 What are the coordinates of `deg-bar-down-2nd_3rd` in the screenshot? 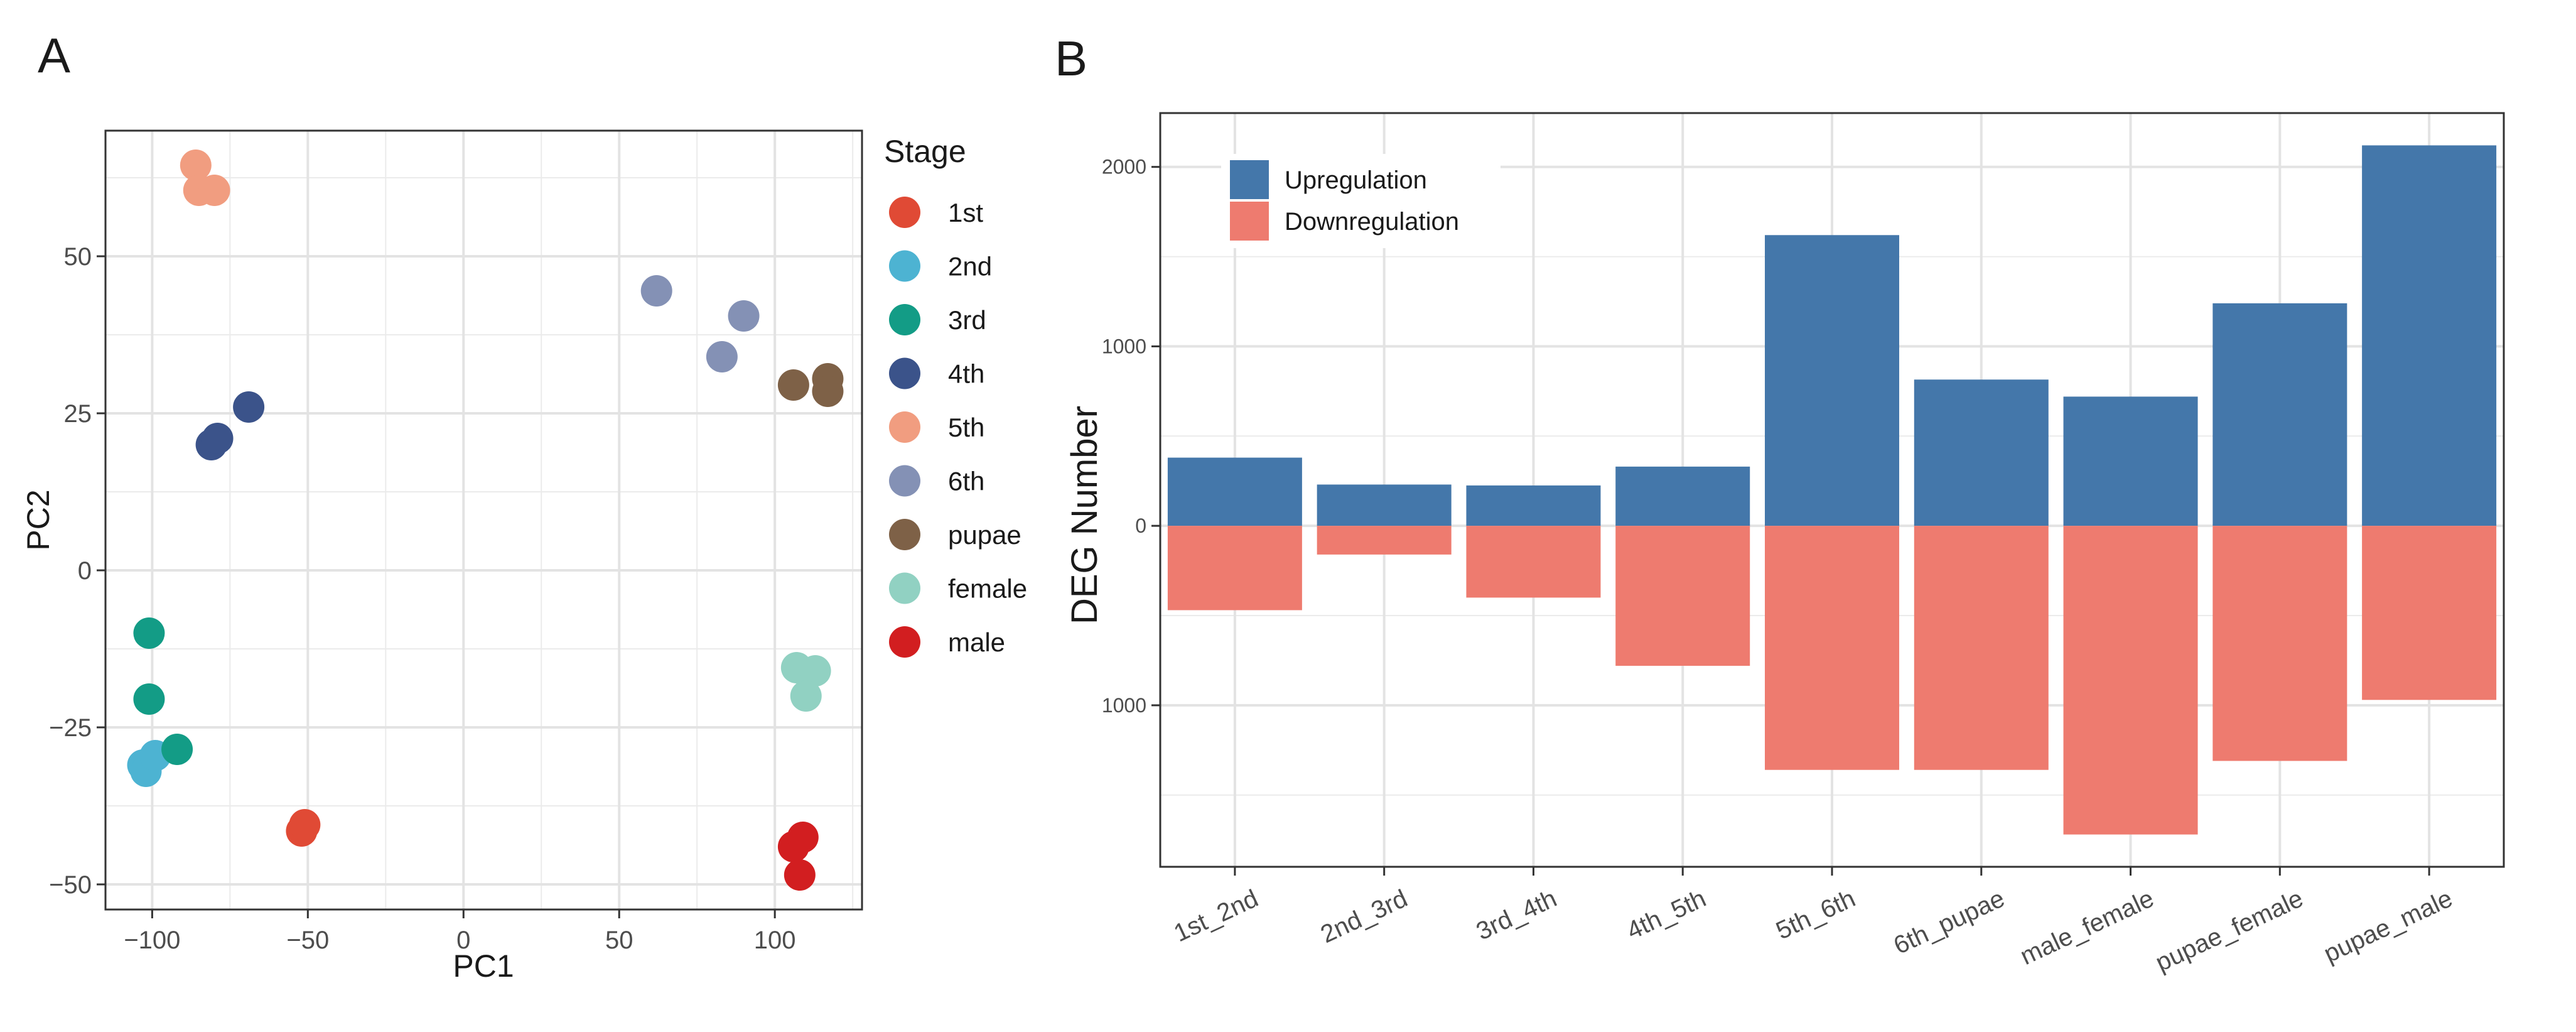 It's located at (1384, 540).